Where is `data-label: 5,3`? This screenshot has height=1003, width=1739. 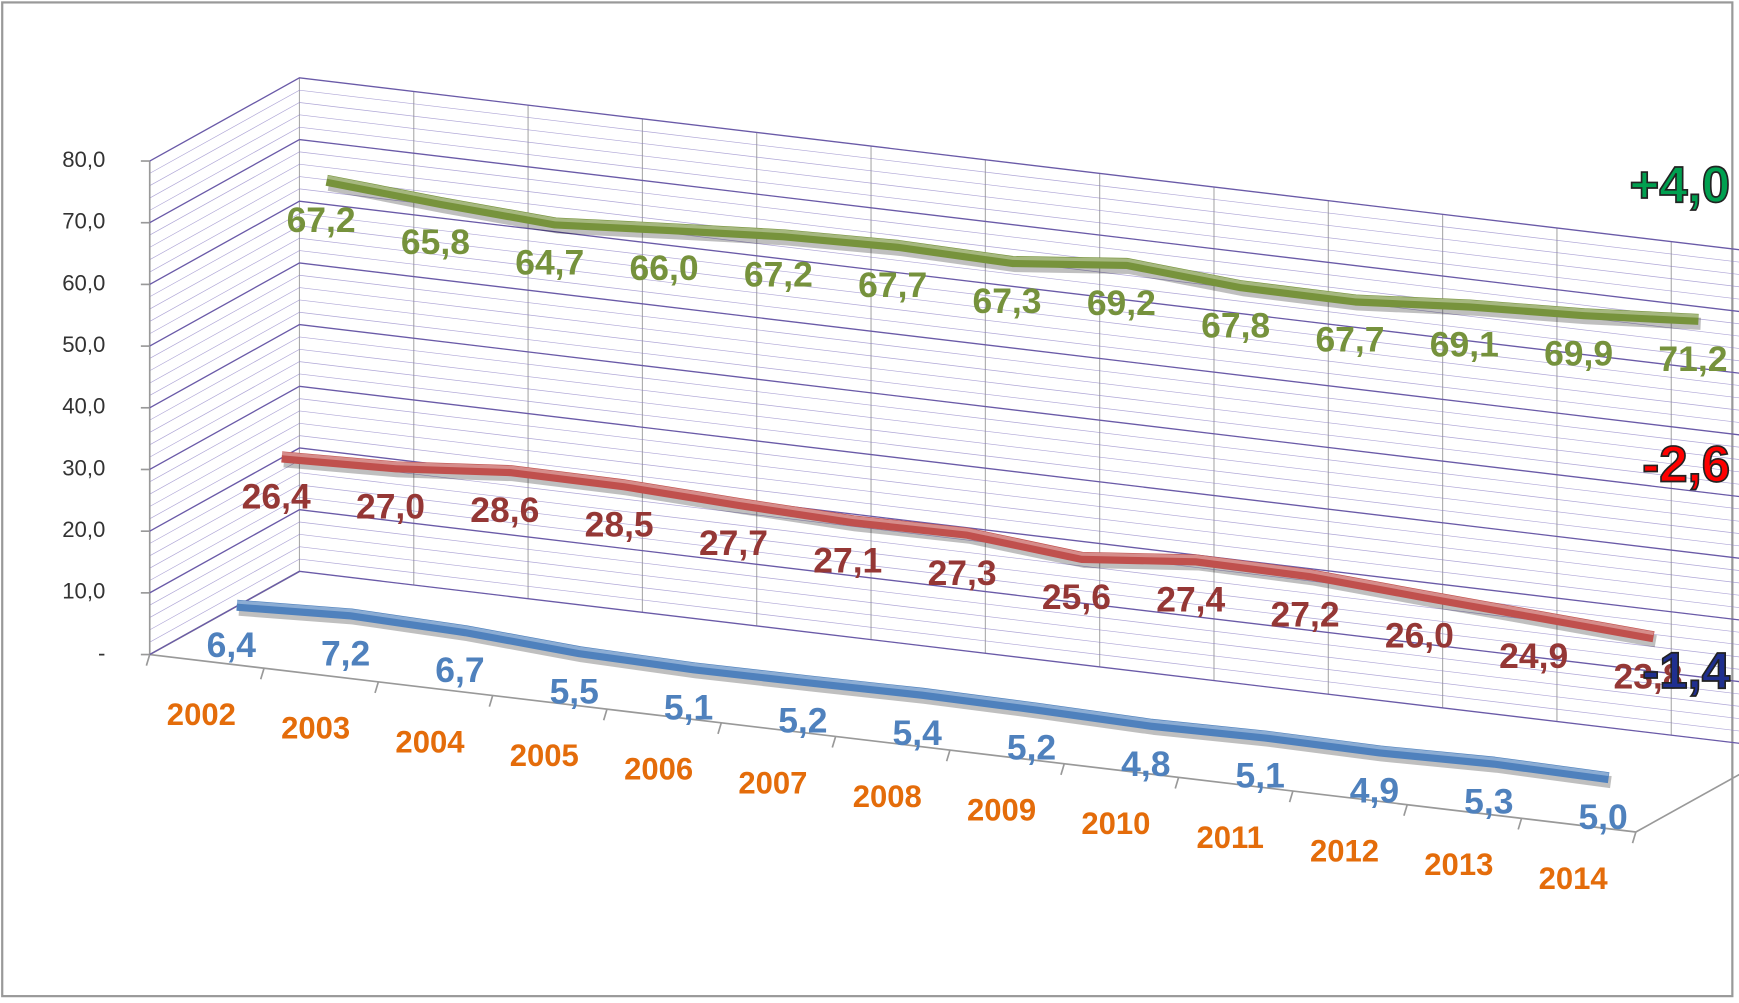
data-label: 5,3 is located at coordinates (1488, 802).